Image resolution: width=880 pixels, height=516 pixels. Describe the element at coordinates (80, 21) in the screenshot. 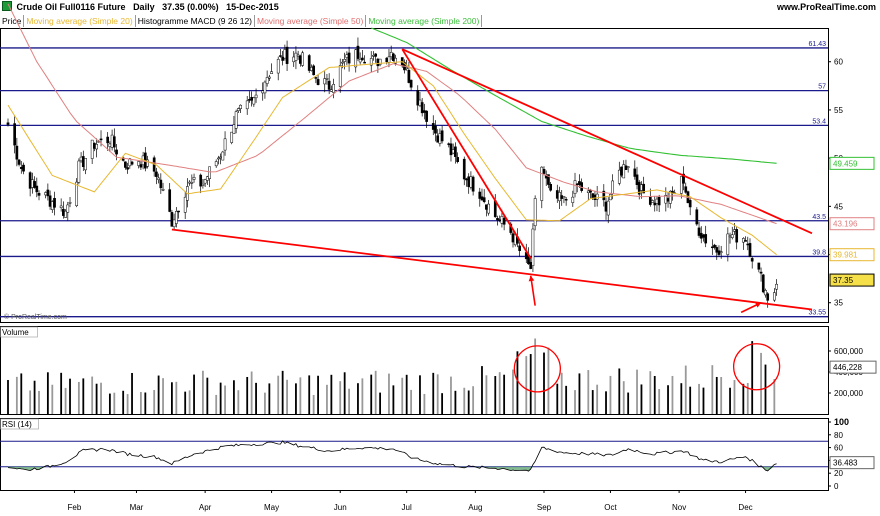

I see `legend-ma20: Moving average (Simple 20)` at that location.